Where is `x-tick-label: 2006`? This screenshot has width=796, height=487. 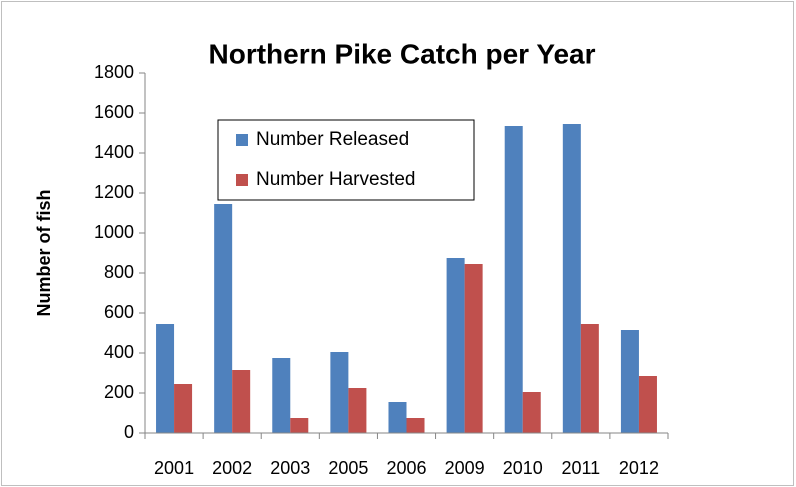 x-tick-label: 2006 is located at coordinates (406, 468).